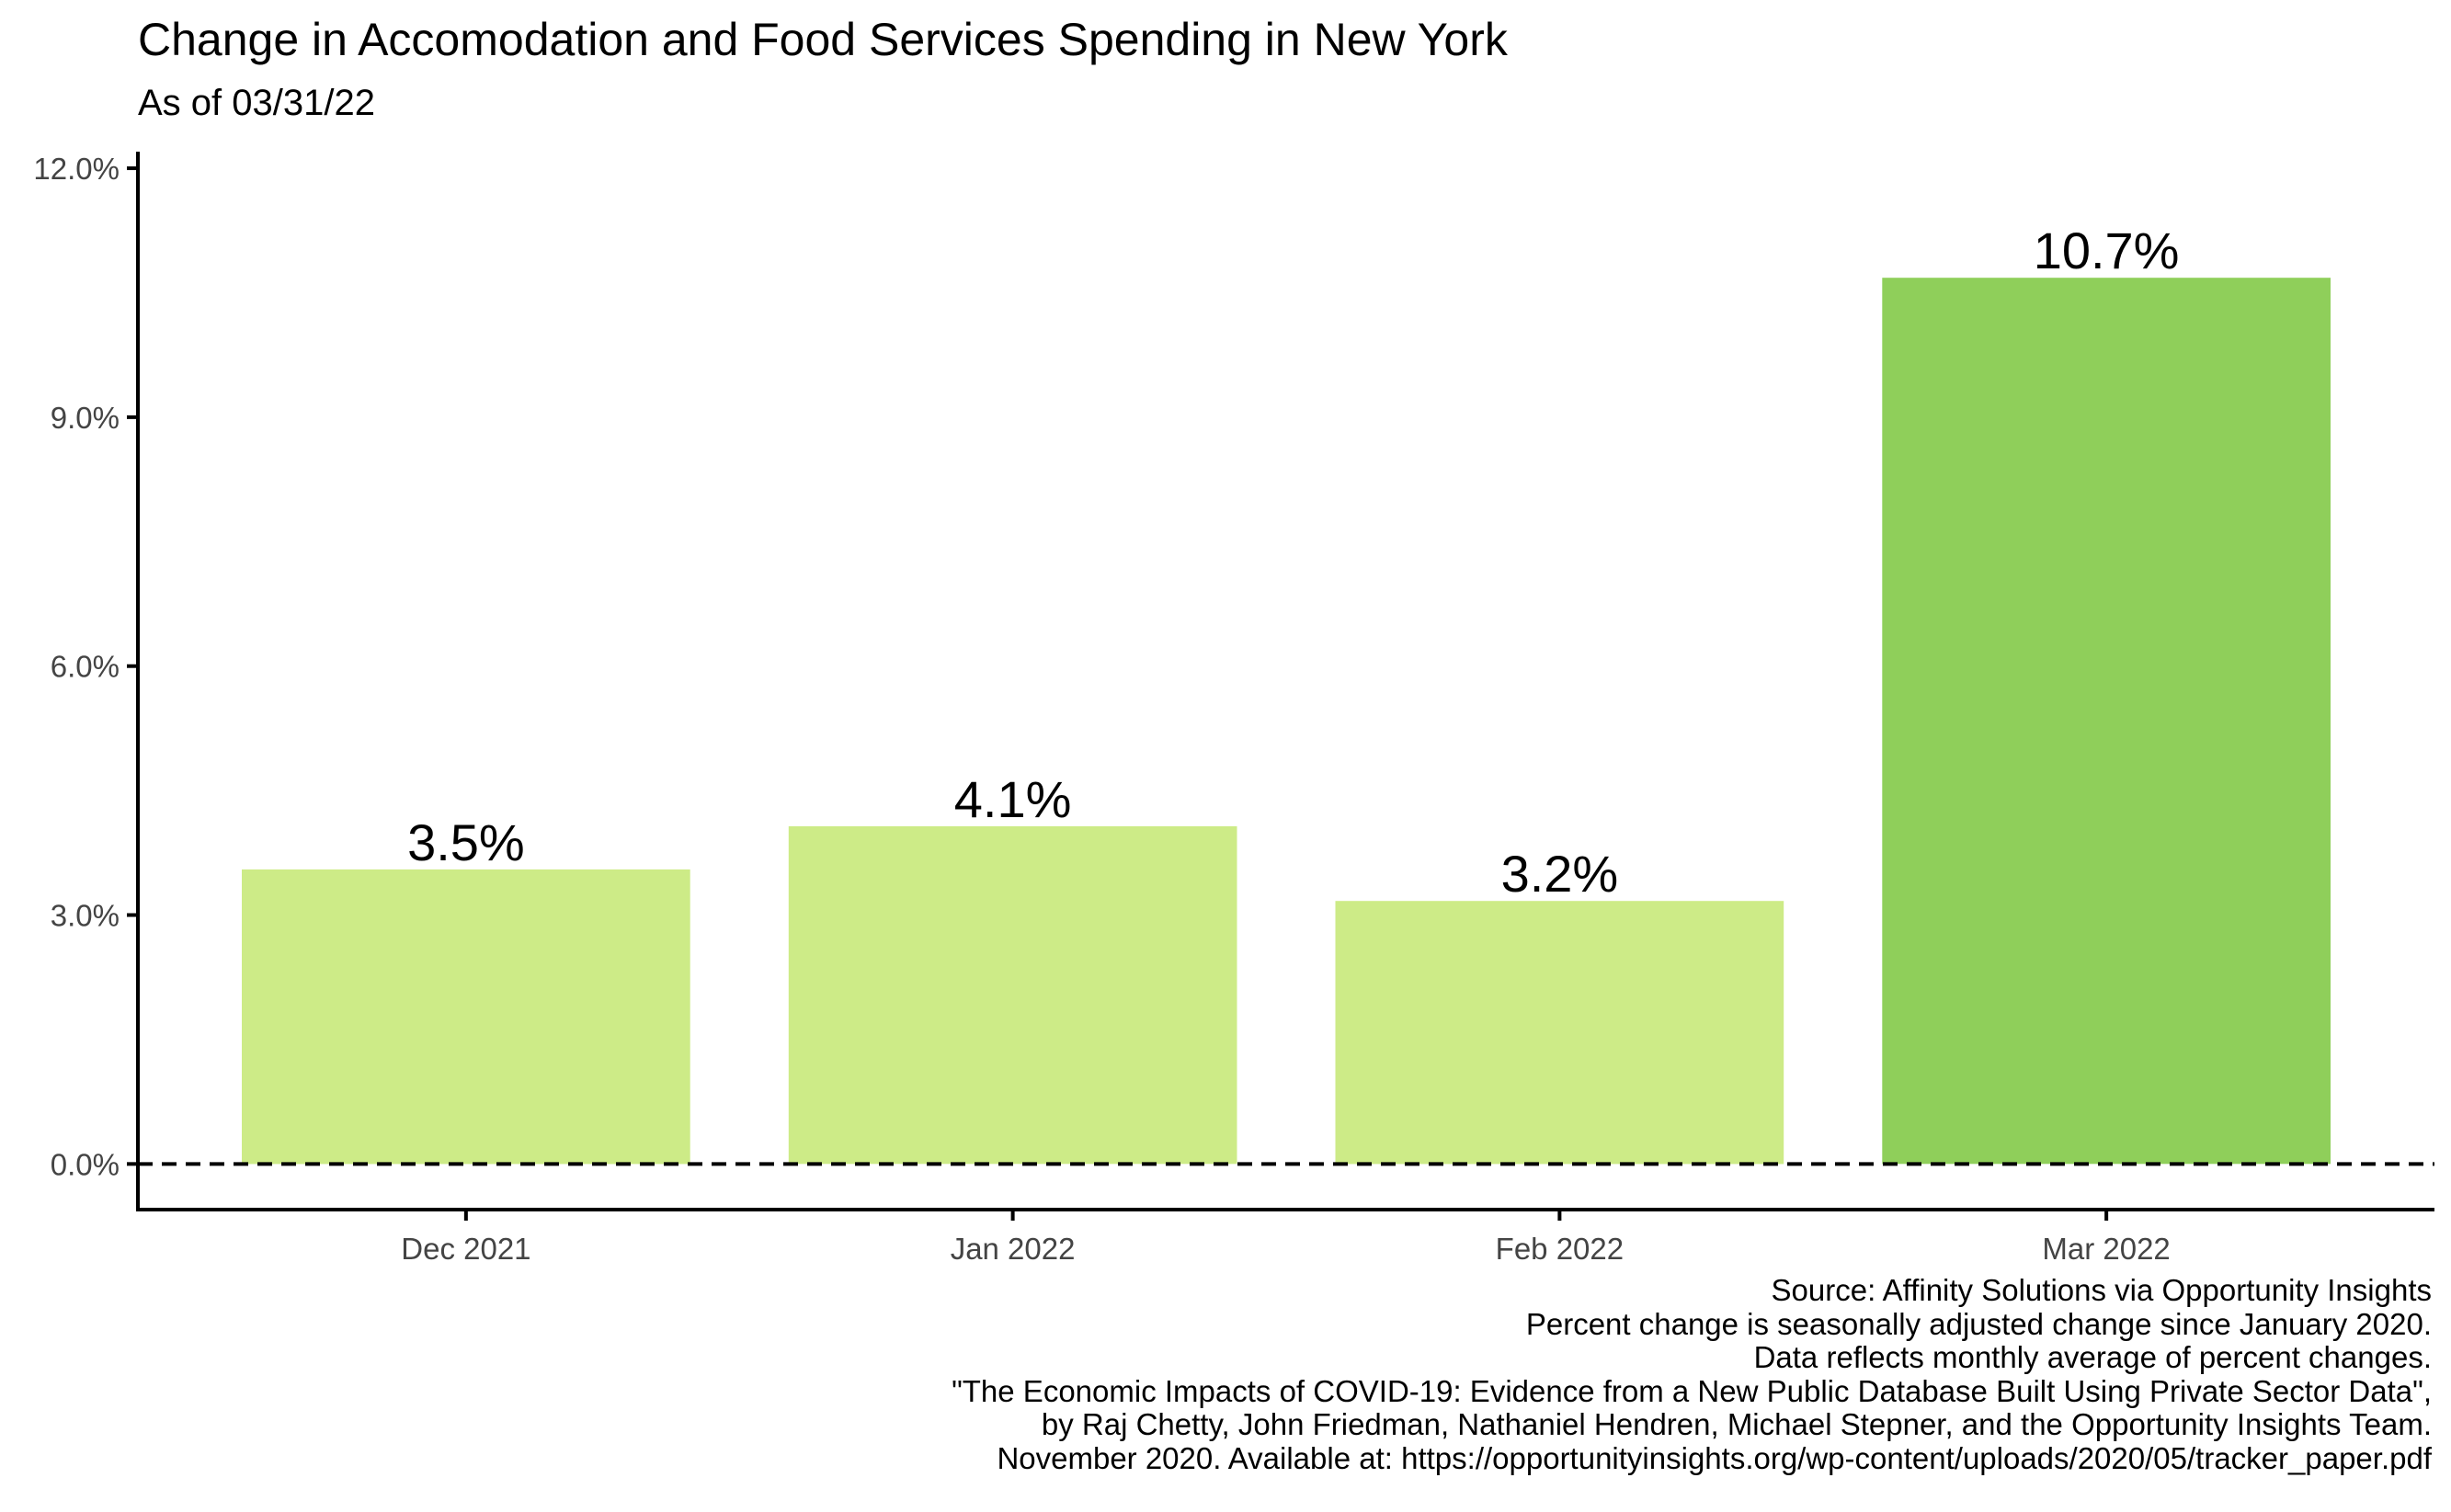 This screenshot has width=2451, height=1512. Describe the element at coordinates (1013, 1249) in the screenshot. I see `x-tick-label: Jan 2022` at that location.